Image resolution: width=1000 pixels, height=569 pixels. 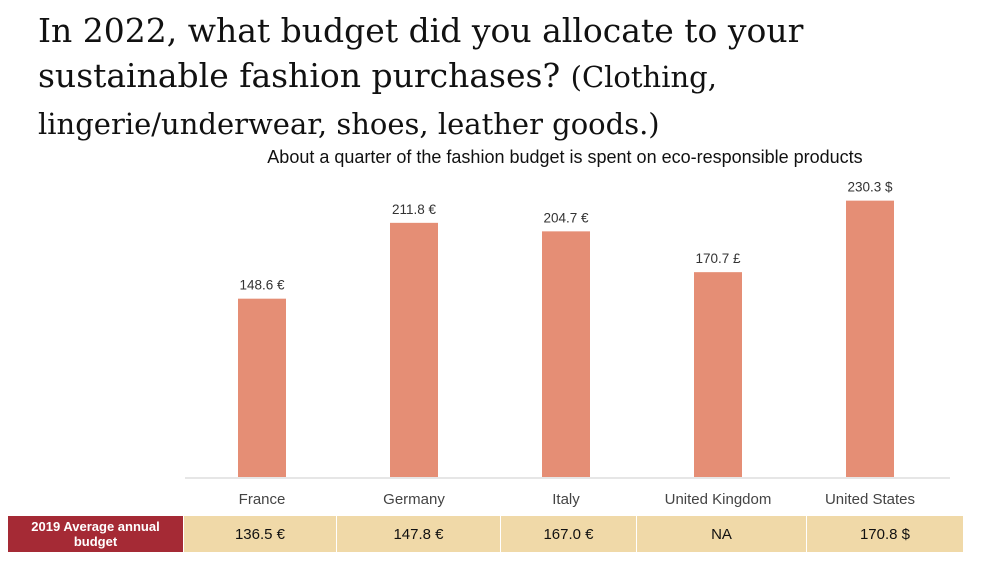 I want to click on data-label: 211.8 €, so click(x=414, y=209).